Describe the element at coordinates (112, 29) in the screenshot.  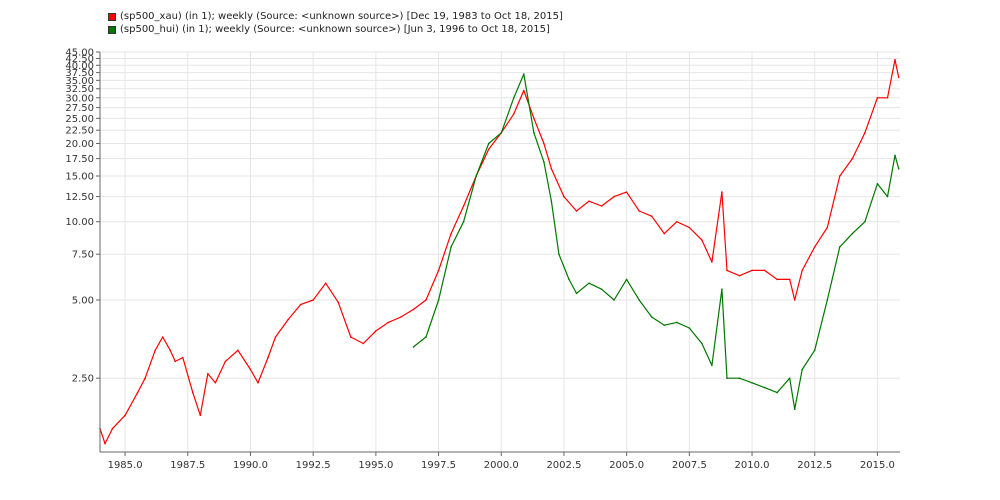
I see `legend-swatch-hui` at that location.